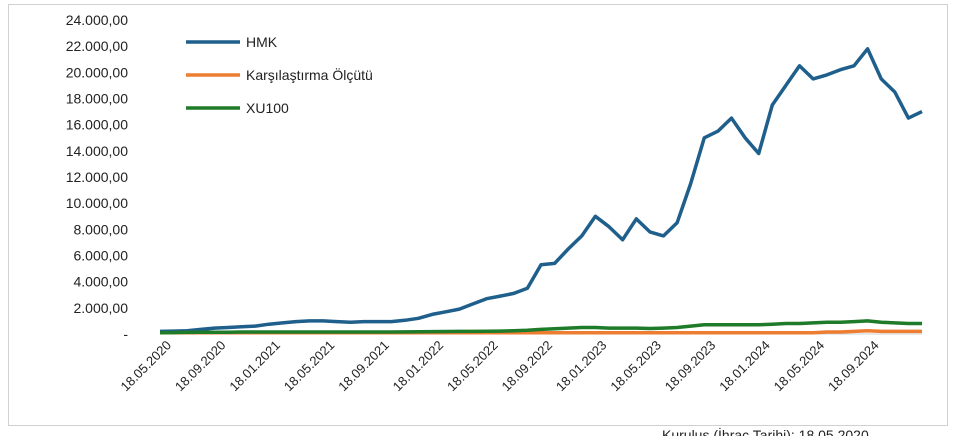 This screenshot has width=956, height=436. Describe the element at coordinates (526, 366) in the screenshot. I see `x-tick-label: 18.09.2022` at that location.